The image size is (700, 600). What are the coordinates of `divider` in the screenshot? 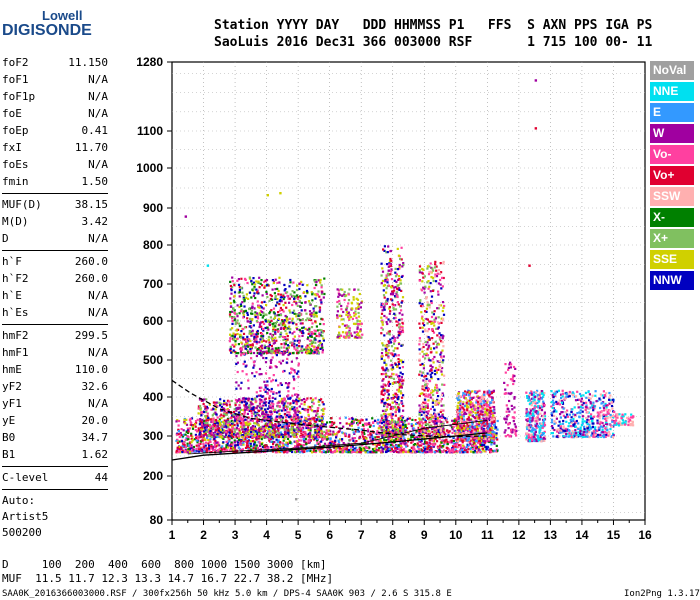 It's located at (55, 193).